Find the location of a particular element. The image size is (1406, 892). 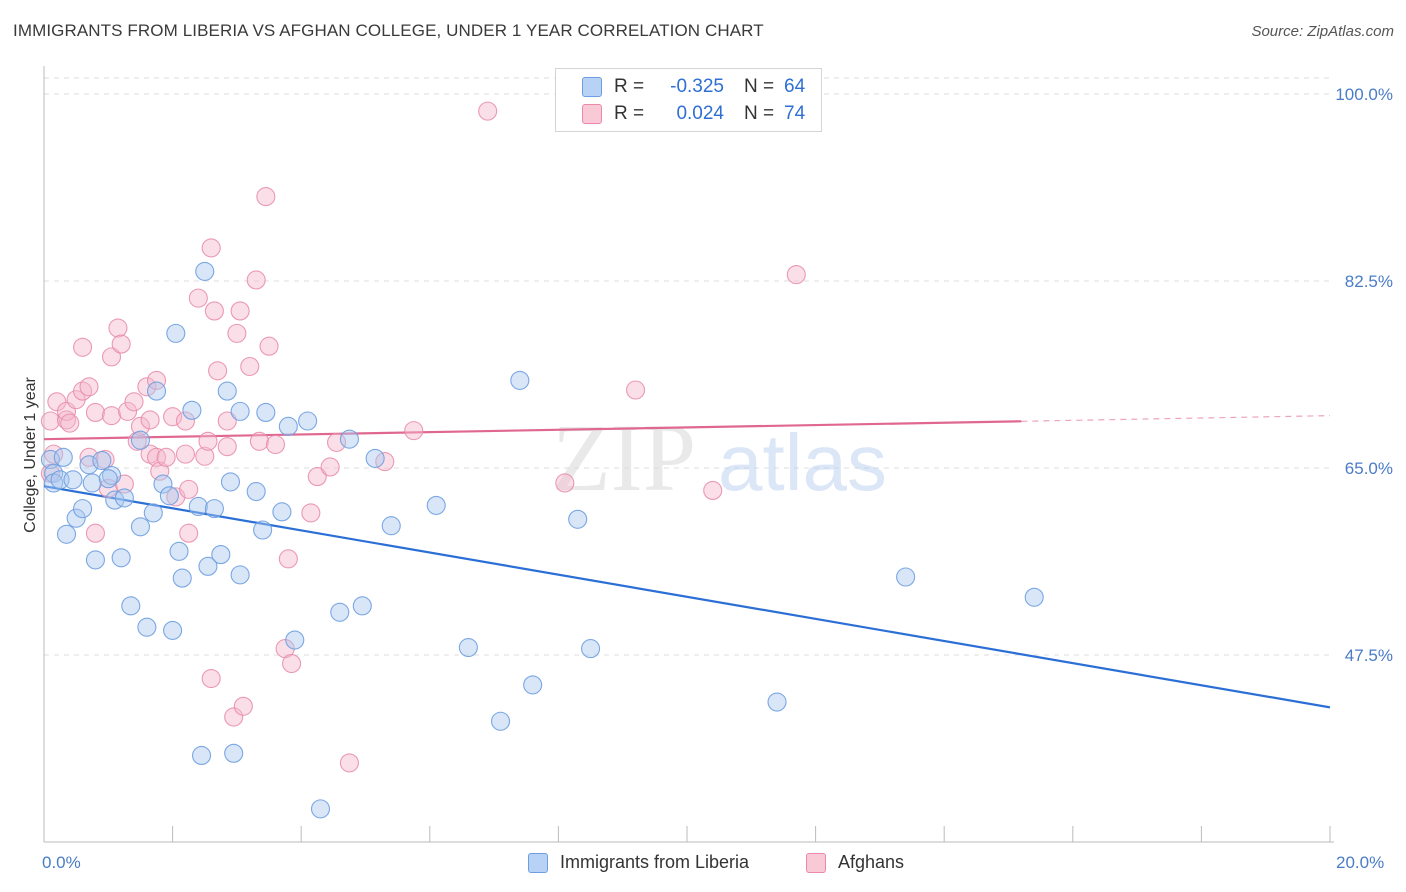

legend-r-value: -0.325 is located at coordinates (697, 86).